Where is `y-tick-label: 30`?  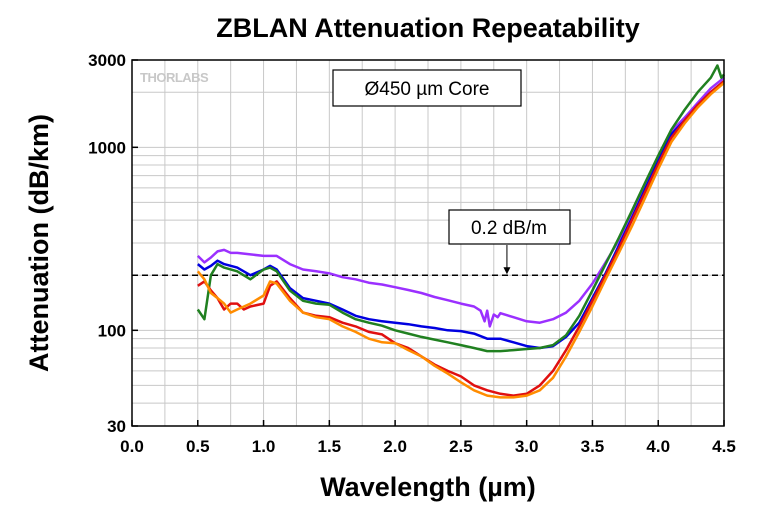 y-tick-label: 30 is located at coordinates (116, 426).